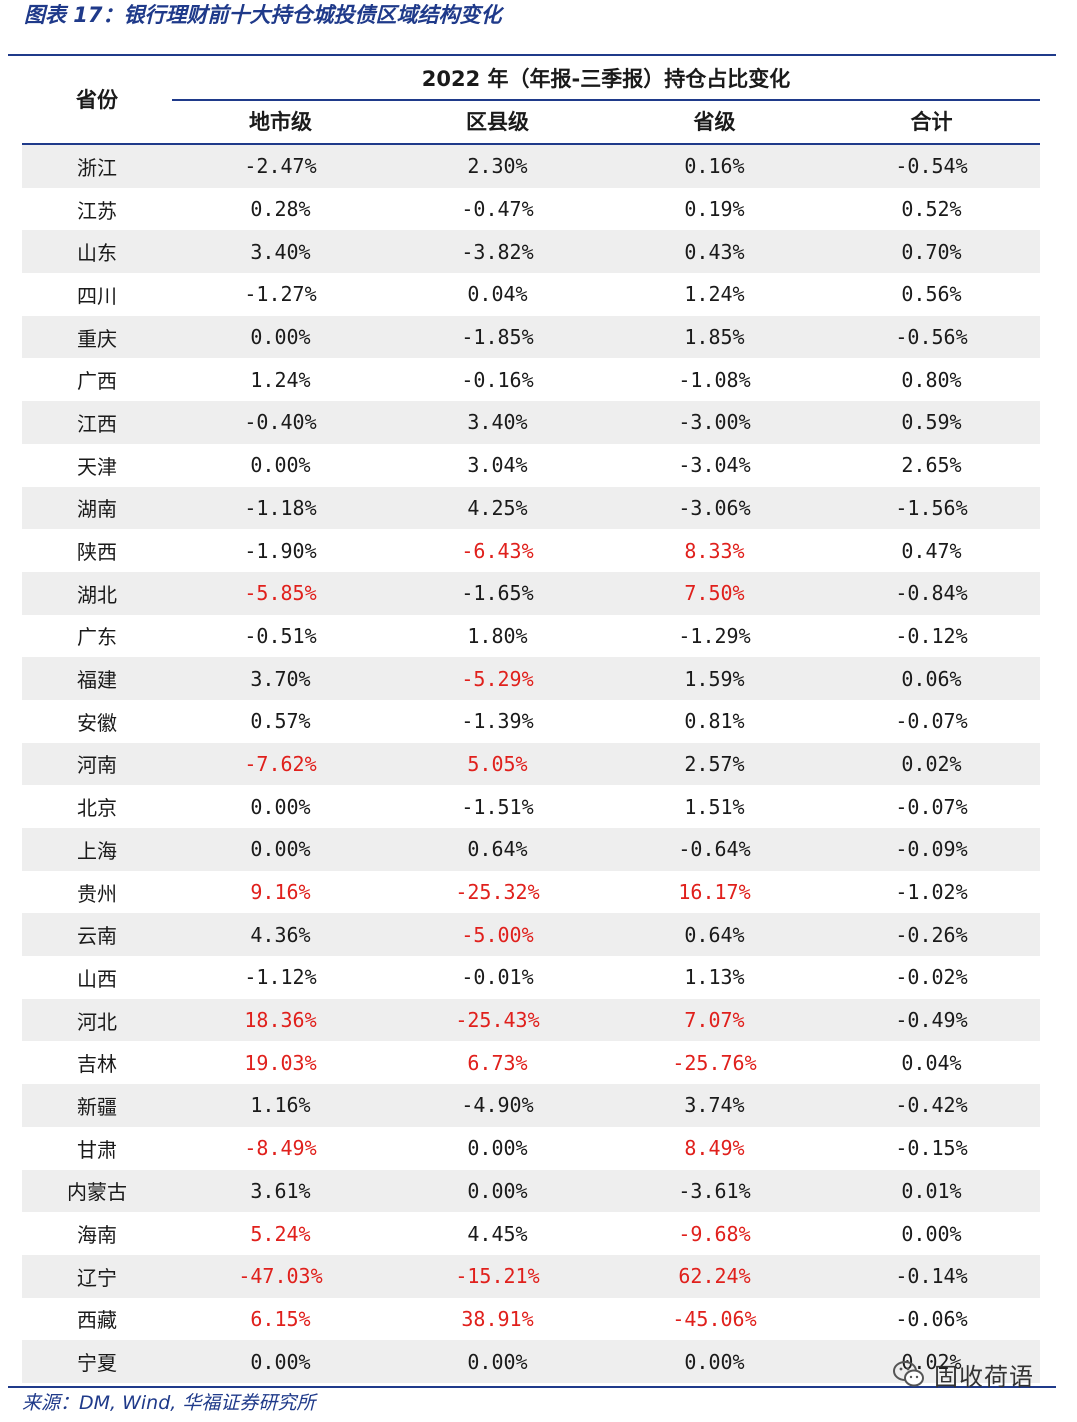 The width and height of the screenshot is (1077, 1422). What do you see at coordinates (714, 892) in the screenshot?
I see `value-cell: 16.17%` at bounding box center [714, 892].